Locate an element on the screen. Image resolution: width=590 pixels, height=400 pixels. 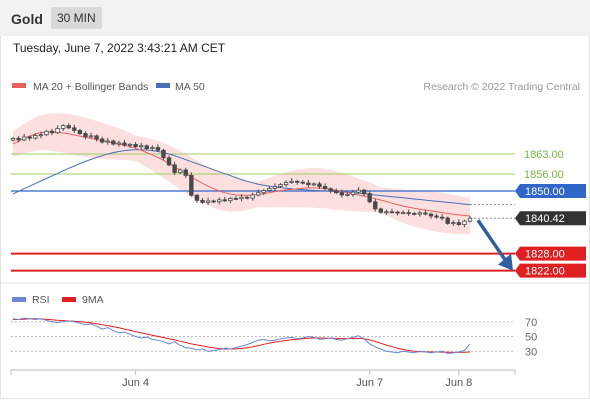
x-tick-label-Jun-8: Jun 8 is located at coordinates (458, 383).